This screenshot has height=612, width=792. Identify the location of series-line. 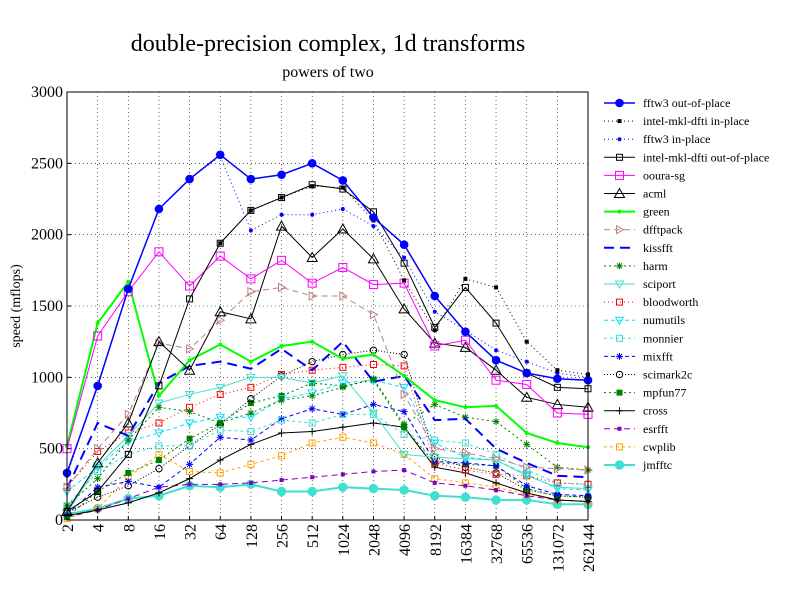
(327, 459).